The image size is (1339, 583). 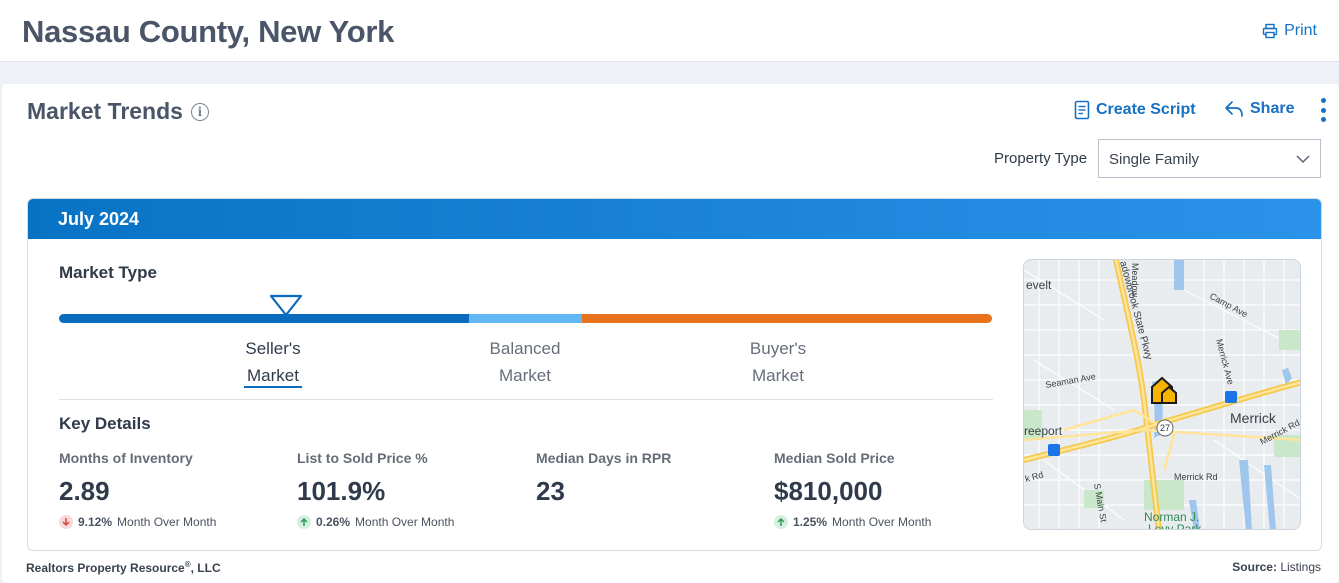 I want to click on print-button: Print, so click(x=1289, y=31).